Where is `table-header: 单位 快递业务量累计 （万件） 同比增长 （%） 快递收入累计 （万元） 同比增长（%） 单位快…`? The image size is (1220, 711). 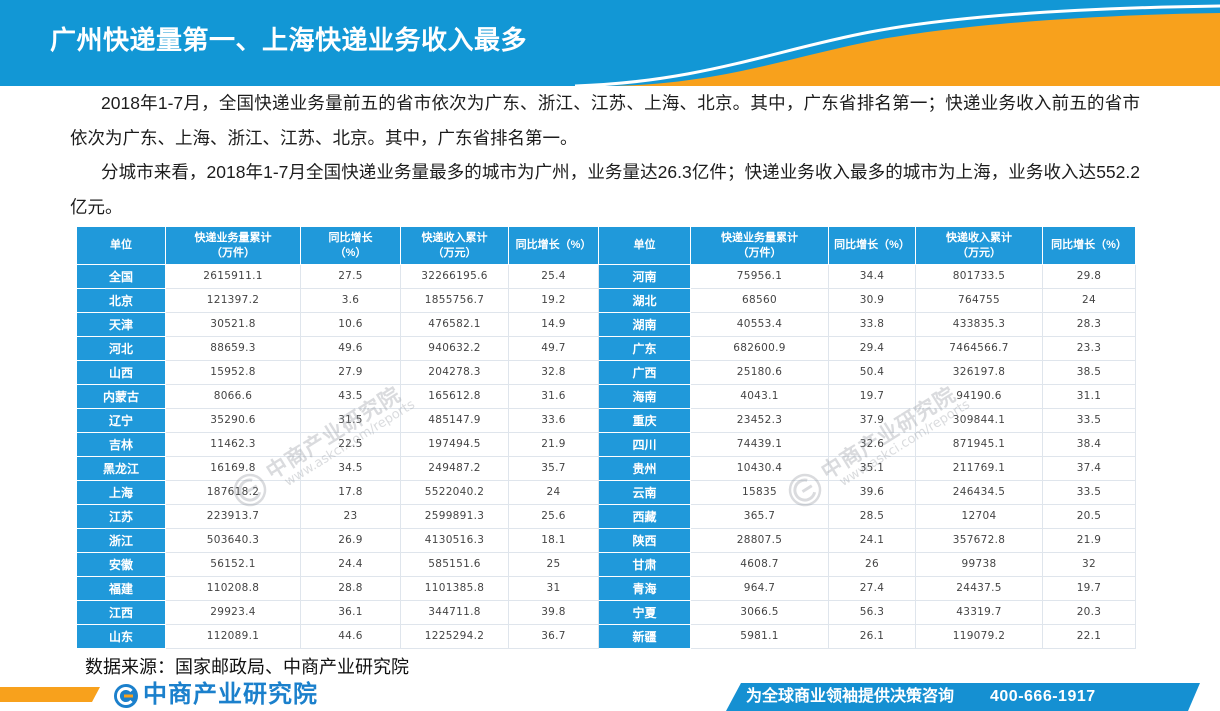 table-header: 单位 快递业务量累计 （万件） 同比增长 （%） 快递收入累计 （万元） 同比增长（%） 单位快… is located at coordinates (606, 245).